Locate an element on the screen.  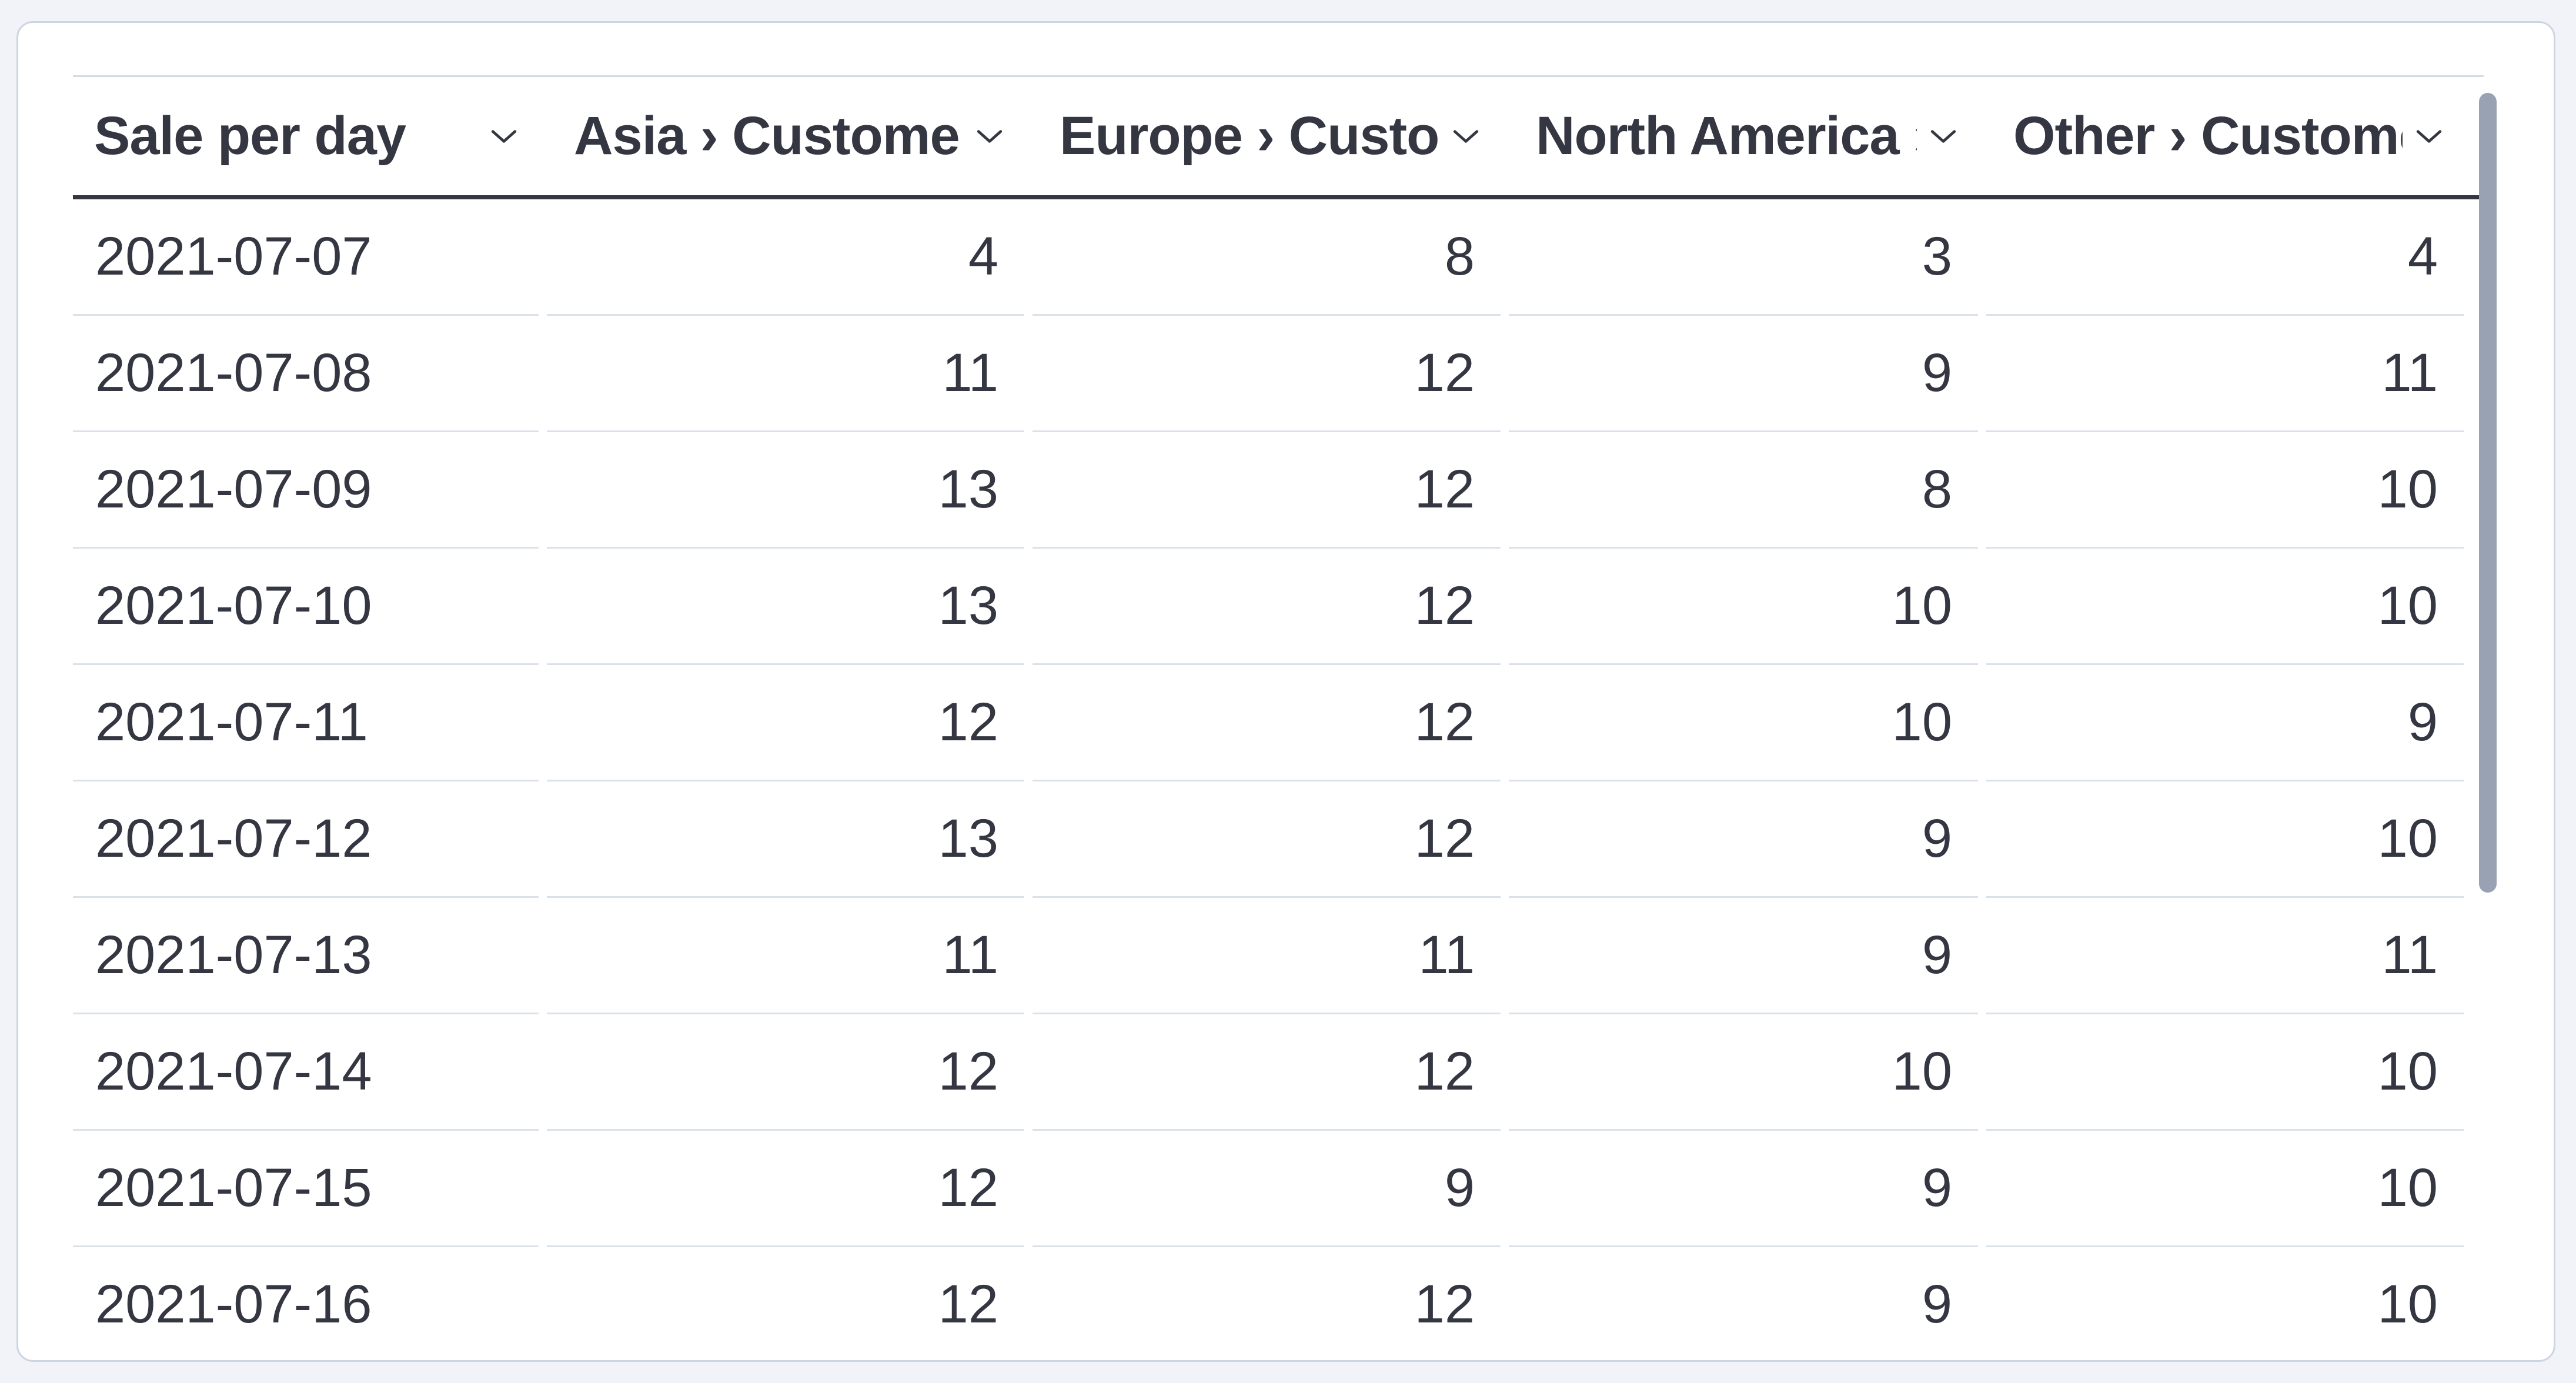
date-cell: 2021-07-11 is located at coordinates (306, 723).